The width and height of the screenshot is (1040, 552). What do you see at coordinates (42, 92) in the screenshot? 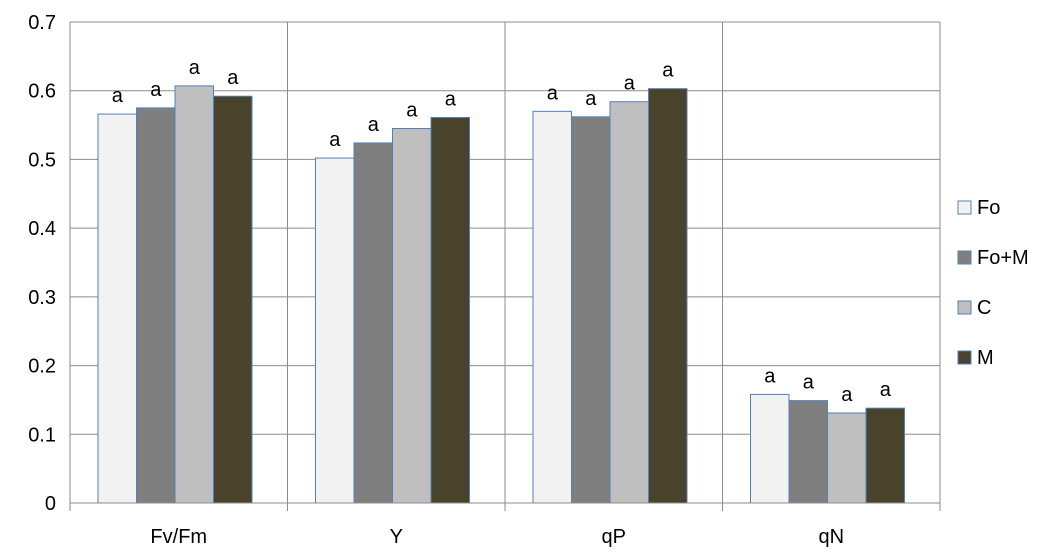
I see `y-tick-label: 0.6` at bounding box center [42, 92].